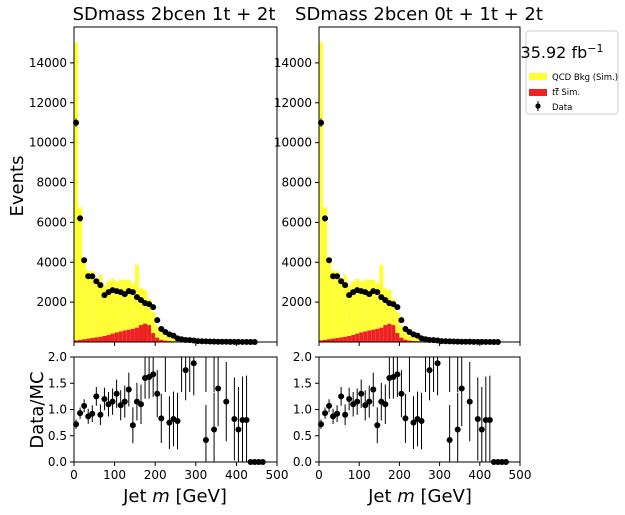  I want to click on right-main-ytick-label: 6000, so click(296, 222).